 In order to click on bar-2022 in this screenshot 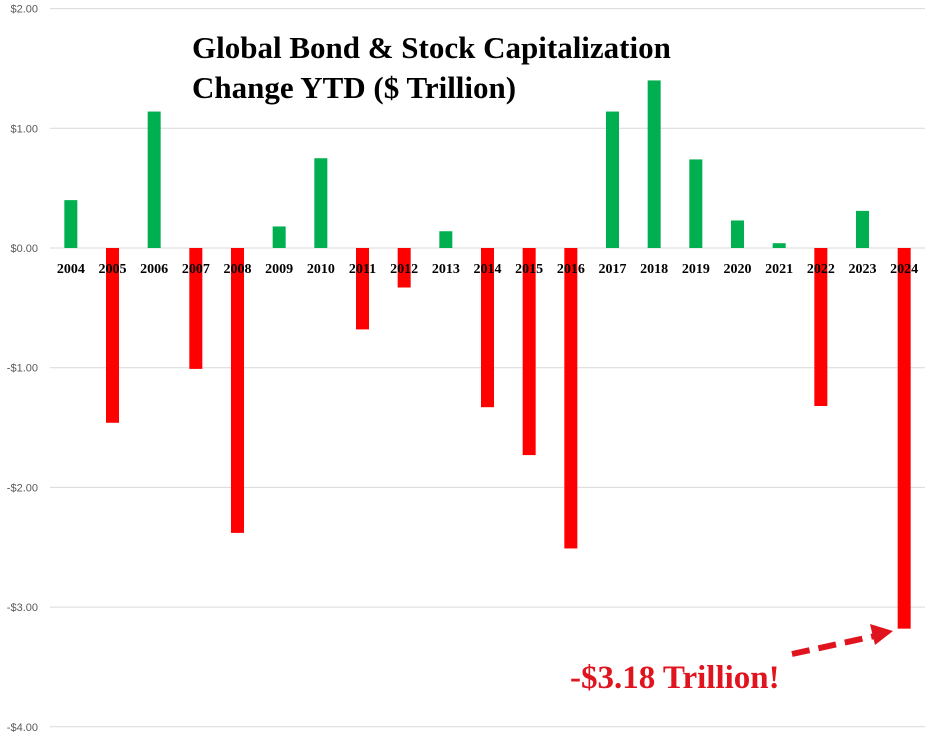, I will do `click(821, 327)`.